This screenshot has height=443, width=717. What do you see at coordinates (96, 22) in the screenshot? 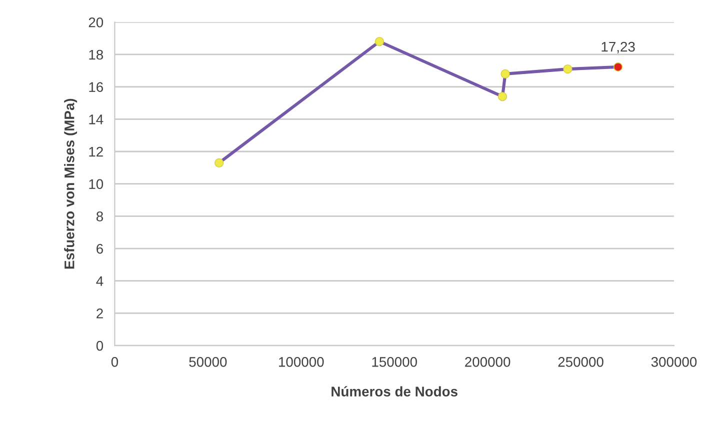
I see `y-tick-label: 20` at bounding box center [96, 22].